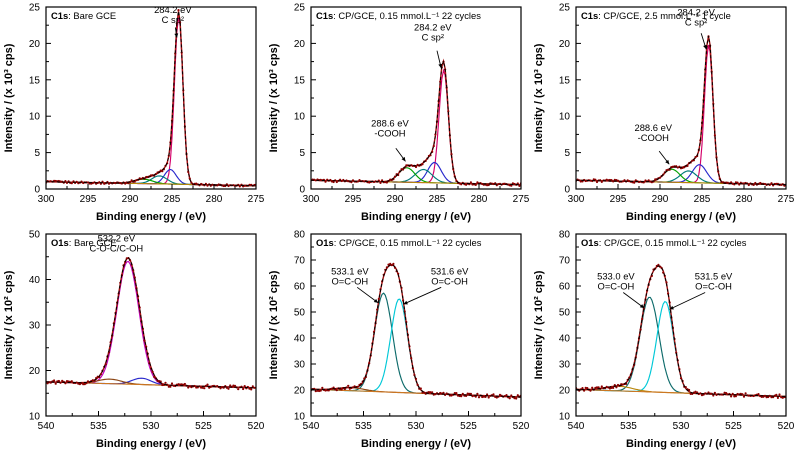 Image resolution: width=796 pixels, height=455 pixels. I want to click on x-tick-label: 520, so click(786, 426).